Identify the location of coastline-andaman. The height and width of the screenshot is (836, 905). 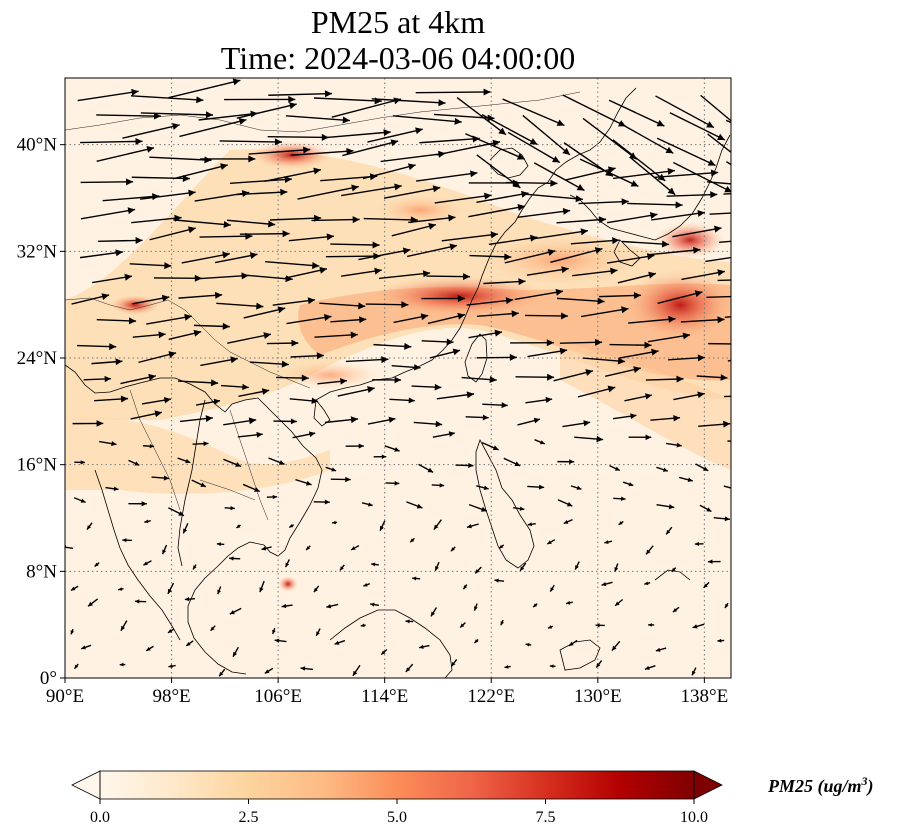
(137, 555).